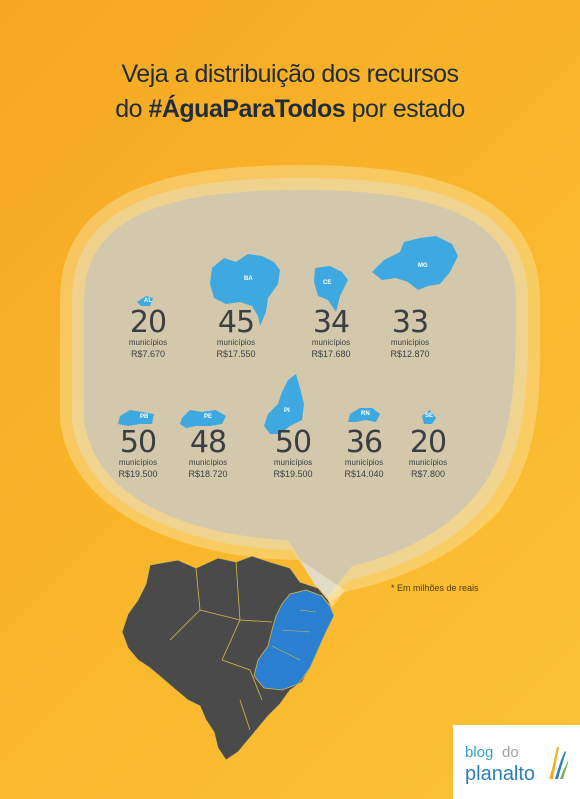  I want to click on state-label-rn: RN, so click(365, 414).